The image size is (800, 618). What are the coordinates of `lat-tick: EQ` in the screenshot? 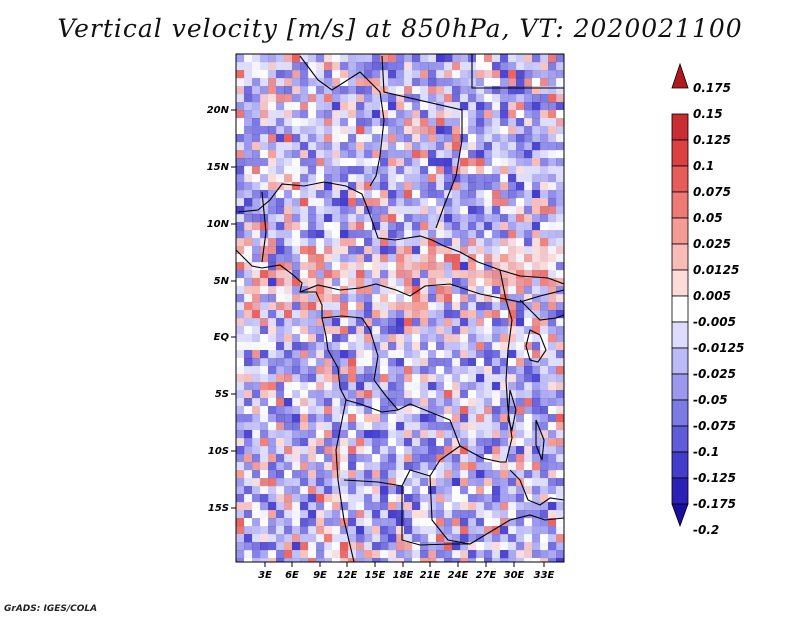 It's located at (225, 337).